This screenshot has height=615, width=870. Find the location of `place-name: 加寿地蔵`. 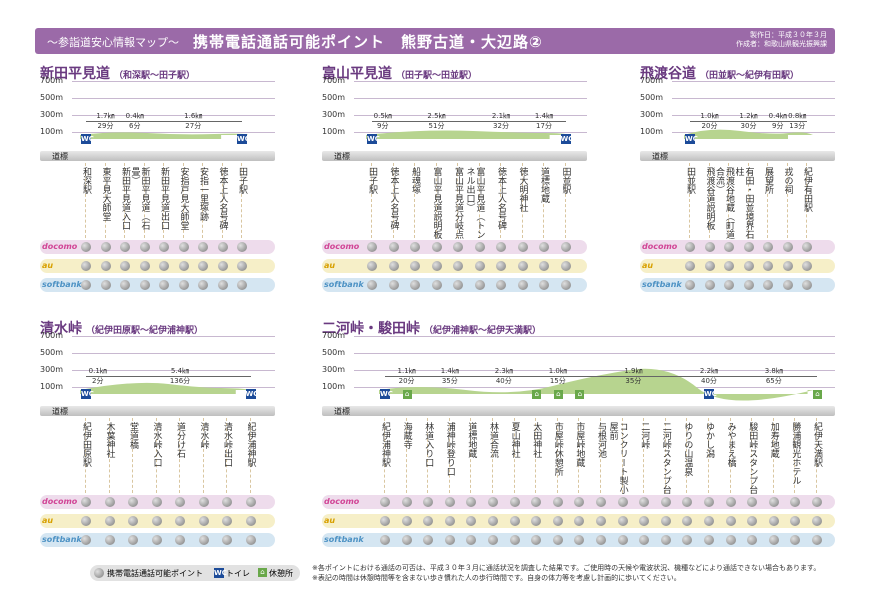

place-name: 加寿地蔵 is located at coordinates (773, 440).